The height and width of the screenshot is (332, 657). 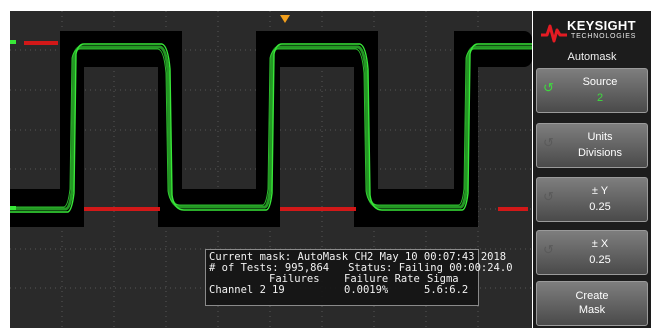 What do you see at coordinates (382, 279) in the screenshot?
I see `failure-rate-header: Failure Rate` at bounding box center [382, 279].